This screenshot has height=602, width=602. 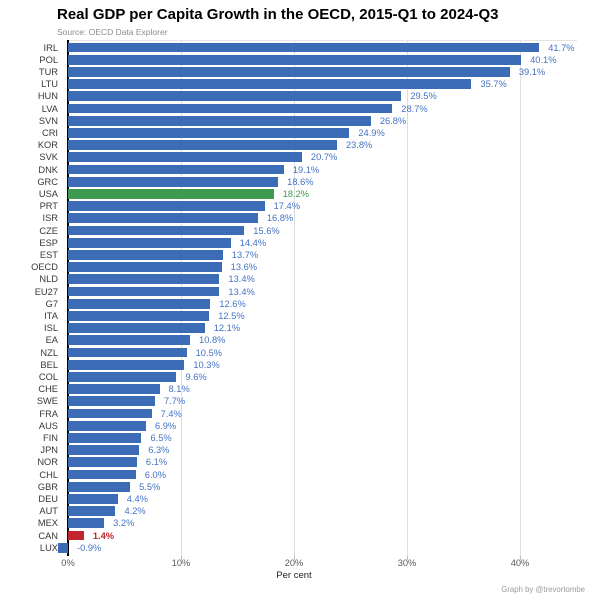 What do you see at coordinates (68, 563) in the screenshot?
I see `x-tick-label: 0%` at bounding box center [68, 563].